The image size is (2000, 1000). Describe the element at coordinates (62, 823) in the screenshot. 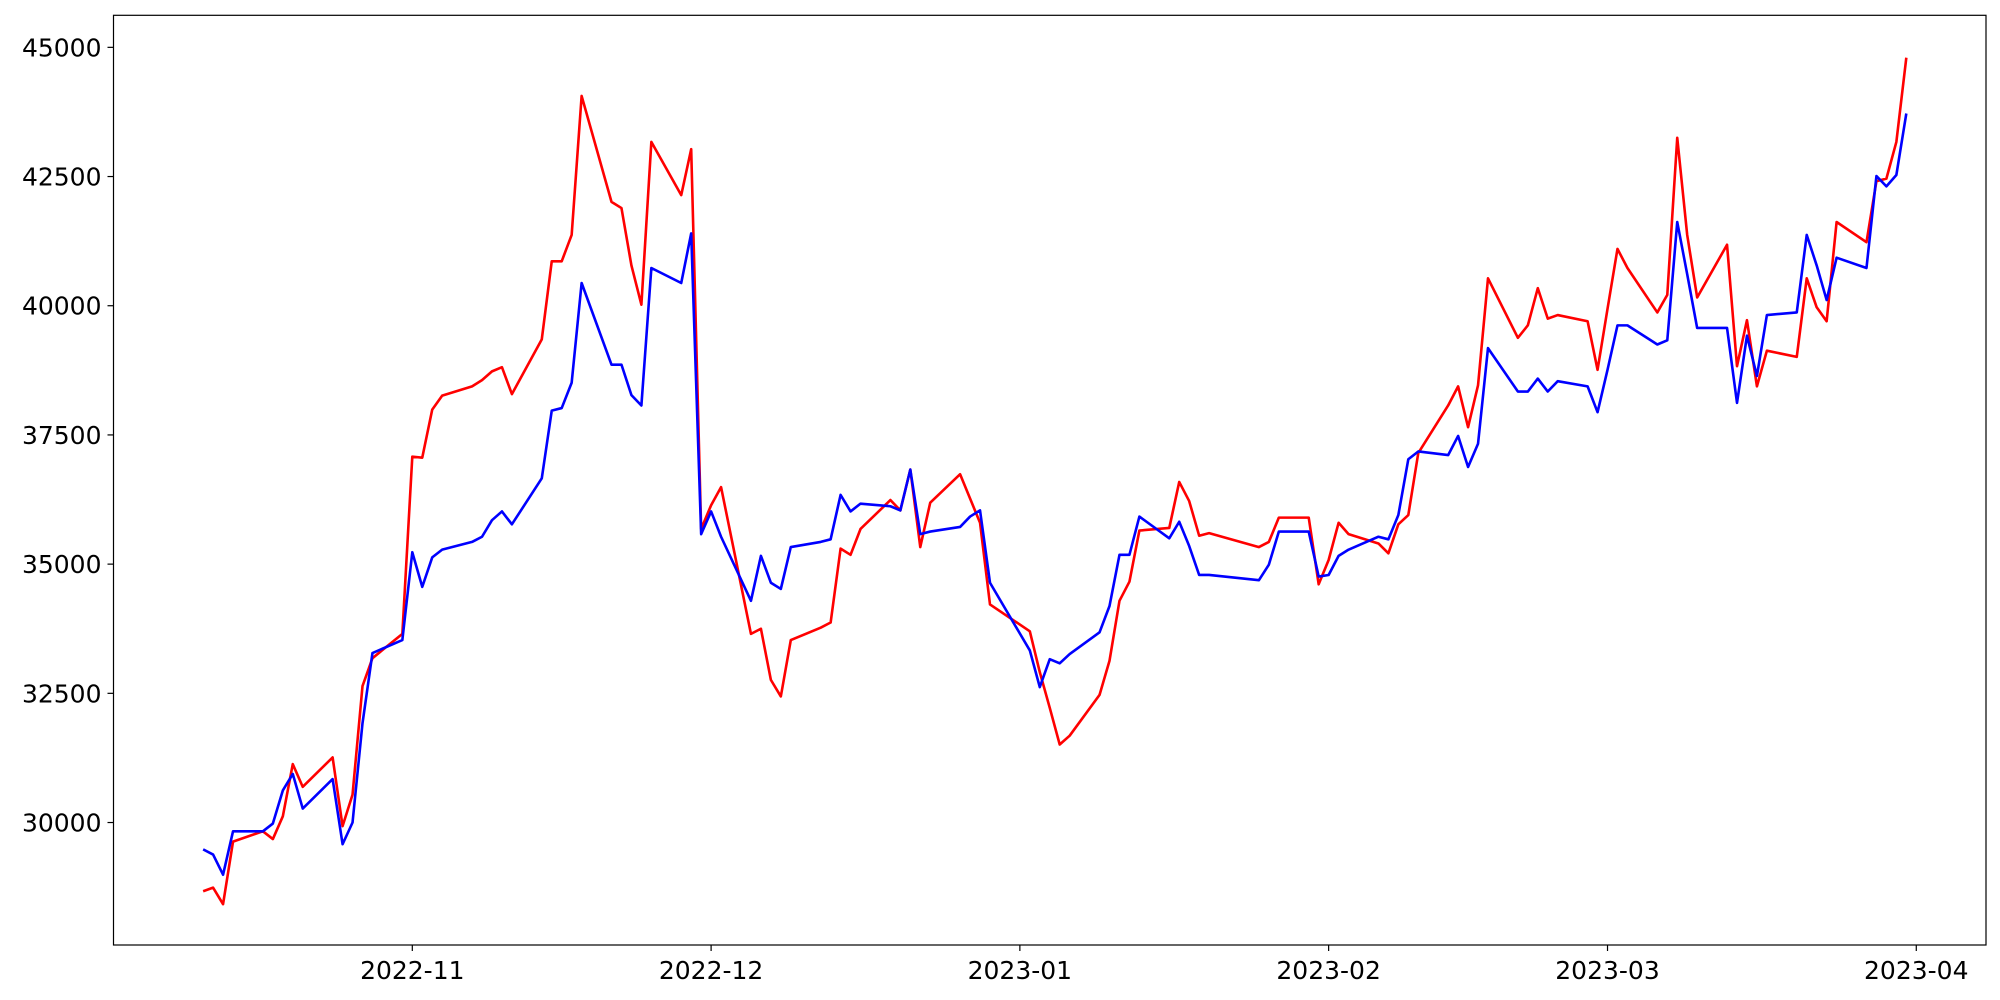

I see `y-tick-label: 30000` at that location.